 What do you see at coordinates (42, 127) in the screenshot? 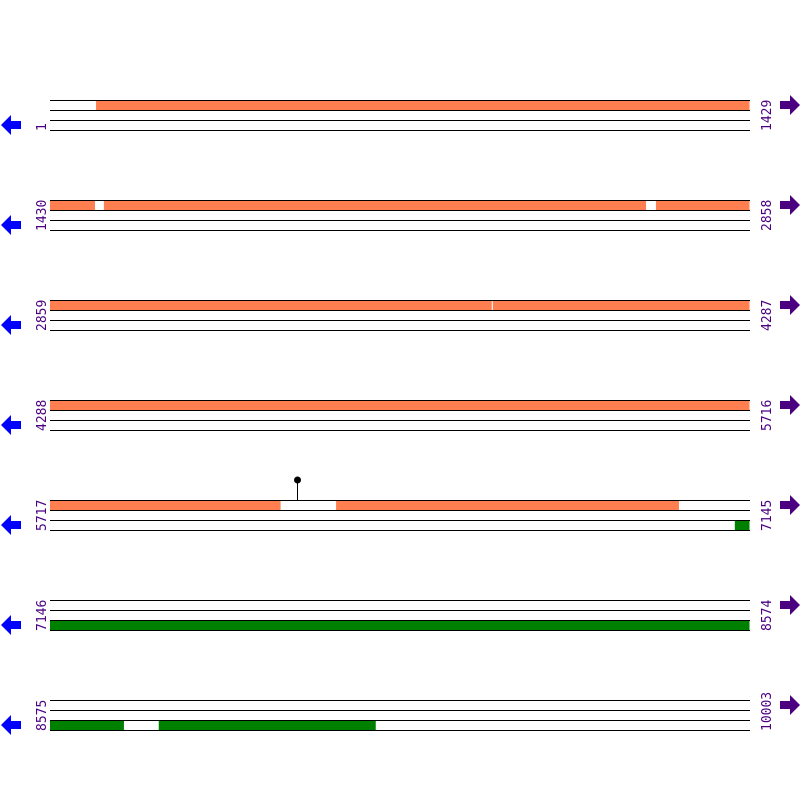
I see `row-start-label: 1` at bounding box center [42, 127].